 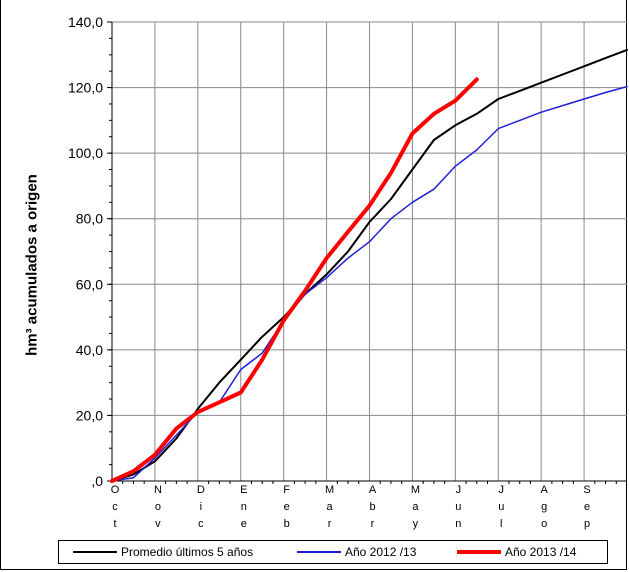 What do you see at coordinates (85, 153) in the screenshot?
I see `y-tick-label: 100,0` at bounding box center [85, 153].